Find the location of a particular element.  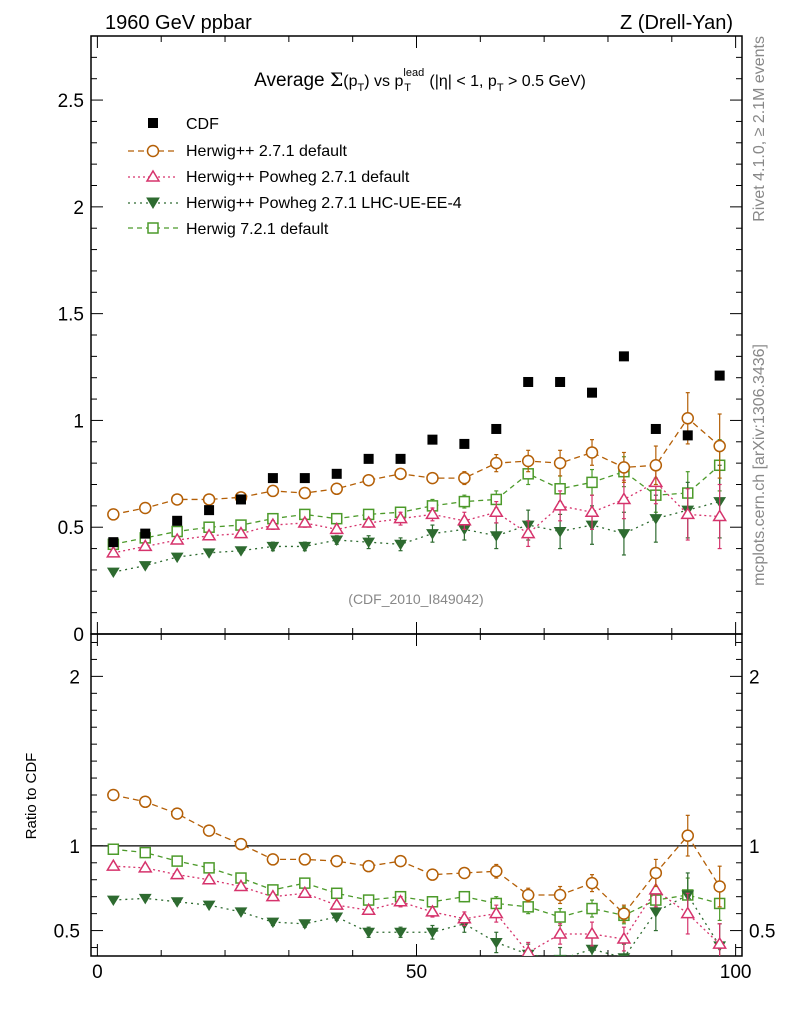

y-tick-label-main: 1 is located at coordinates (78, 421).